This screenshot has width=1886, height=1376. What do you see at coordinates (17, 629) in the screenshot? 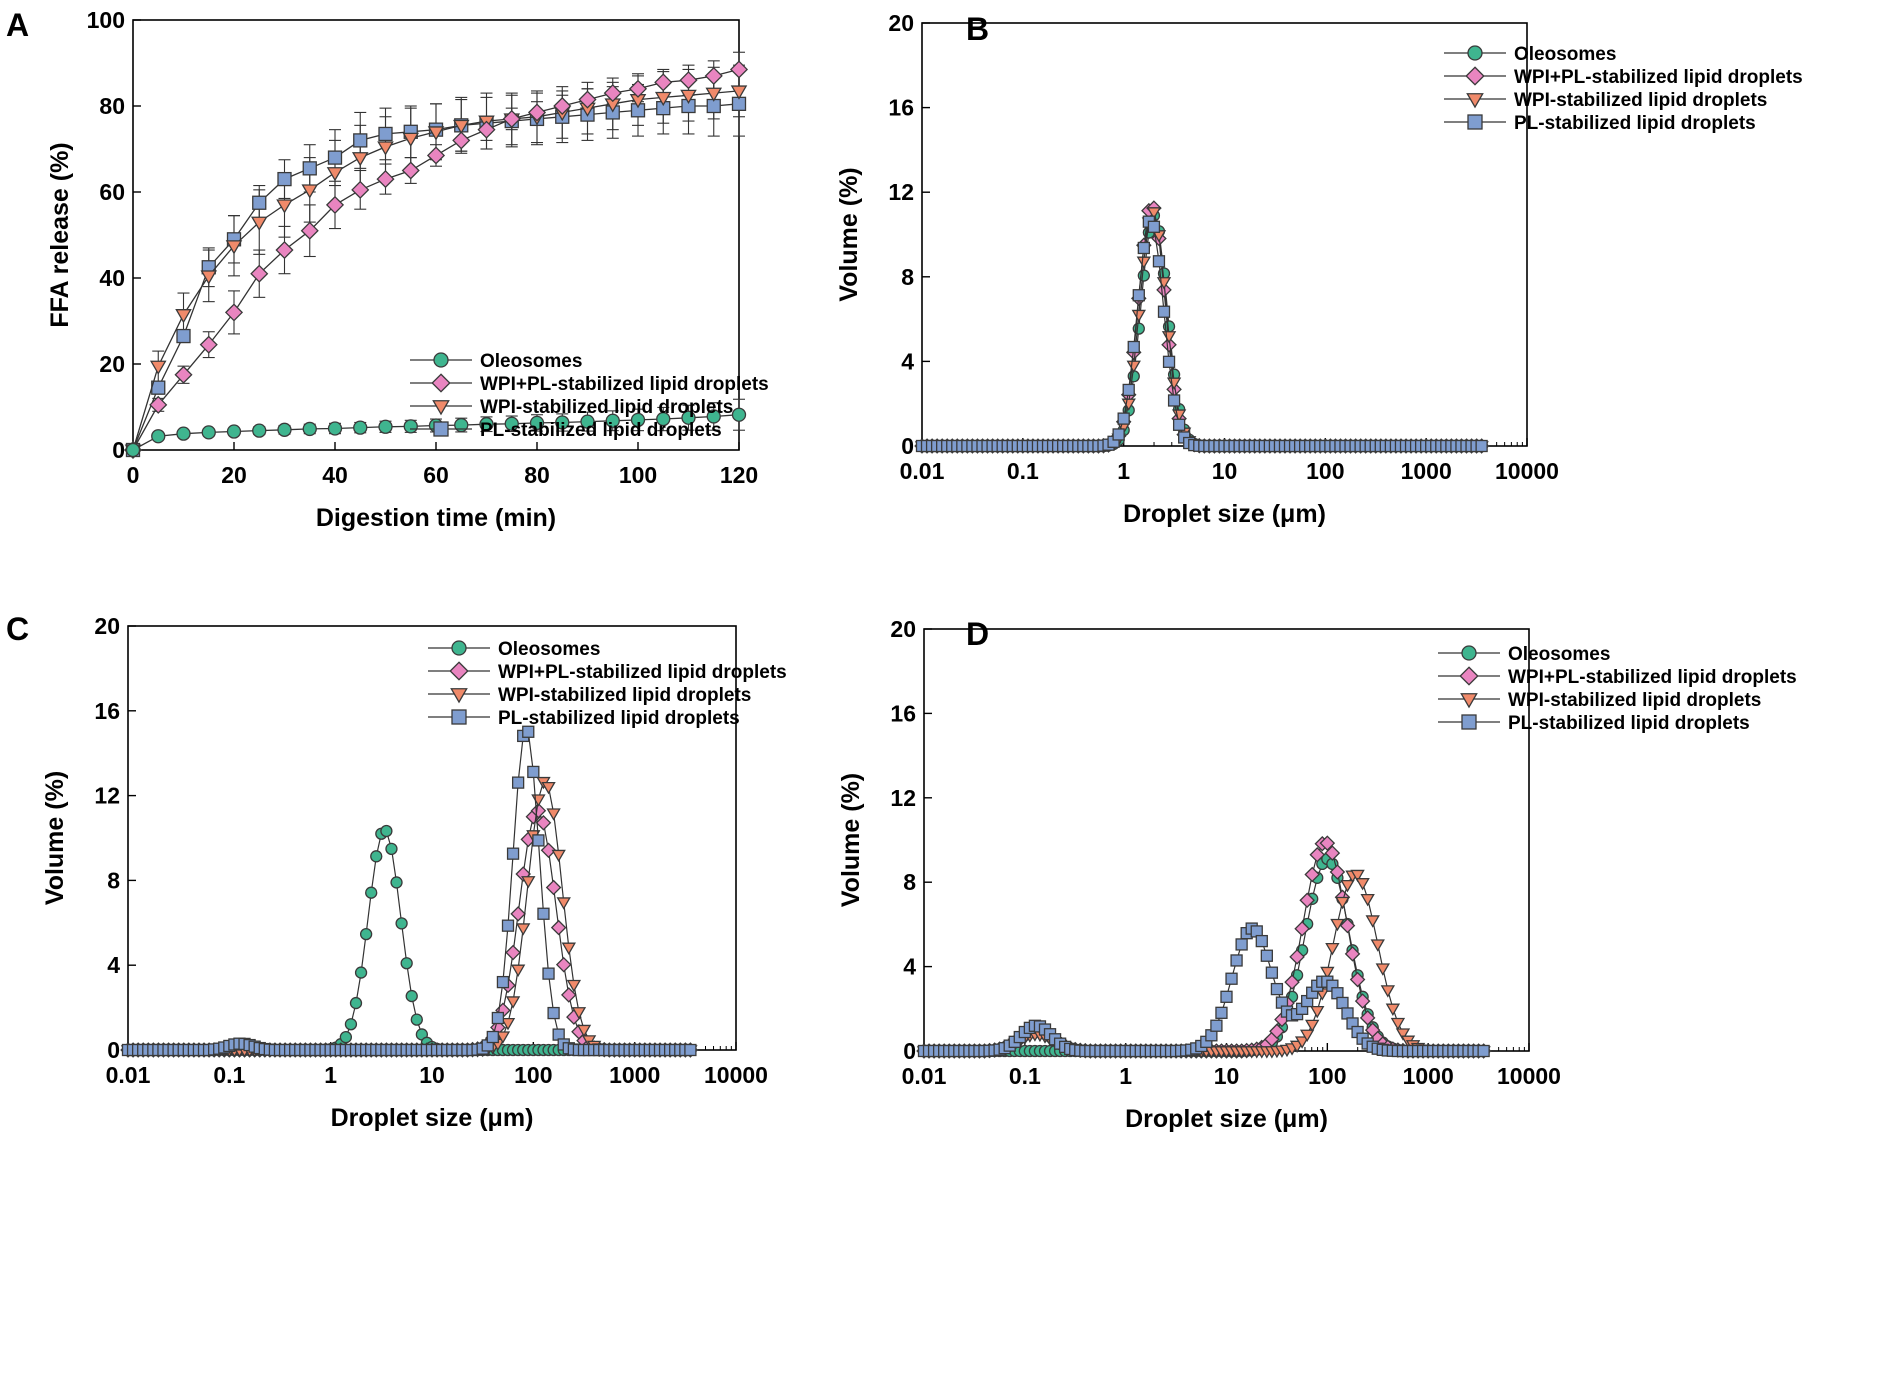
I see `panel-letter: C` at bounding box center [17, 629].